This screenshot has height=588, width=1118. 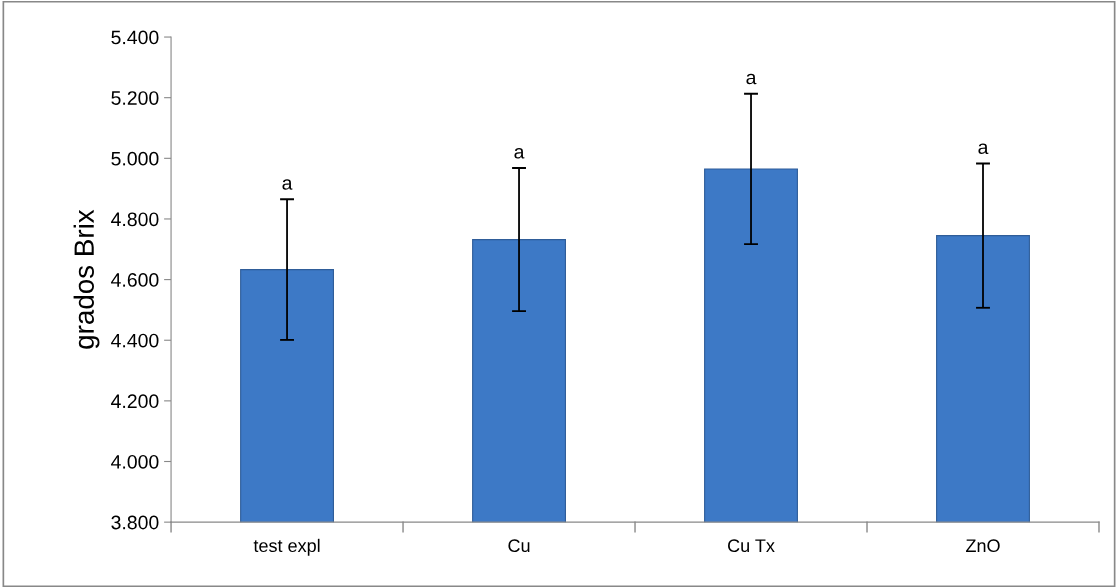 I want to click on x-tick-label: ZnO, so click(x=983, y=546).